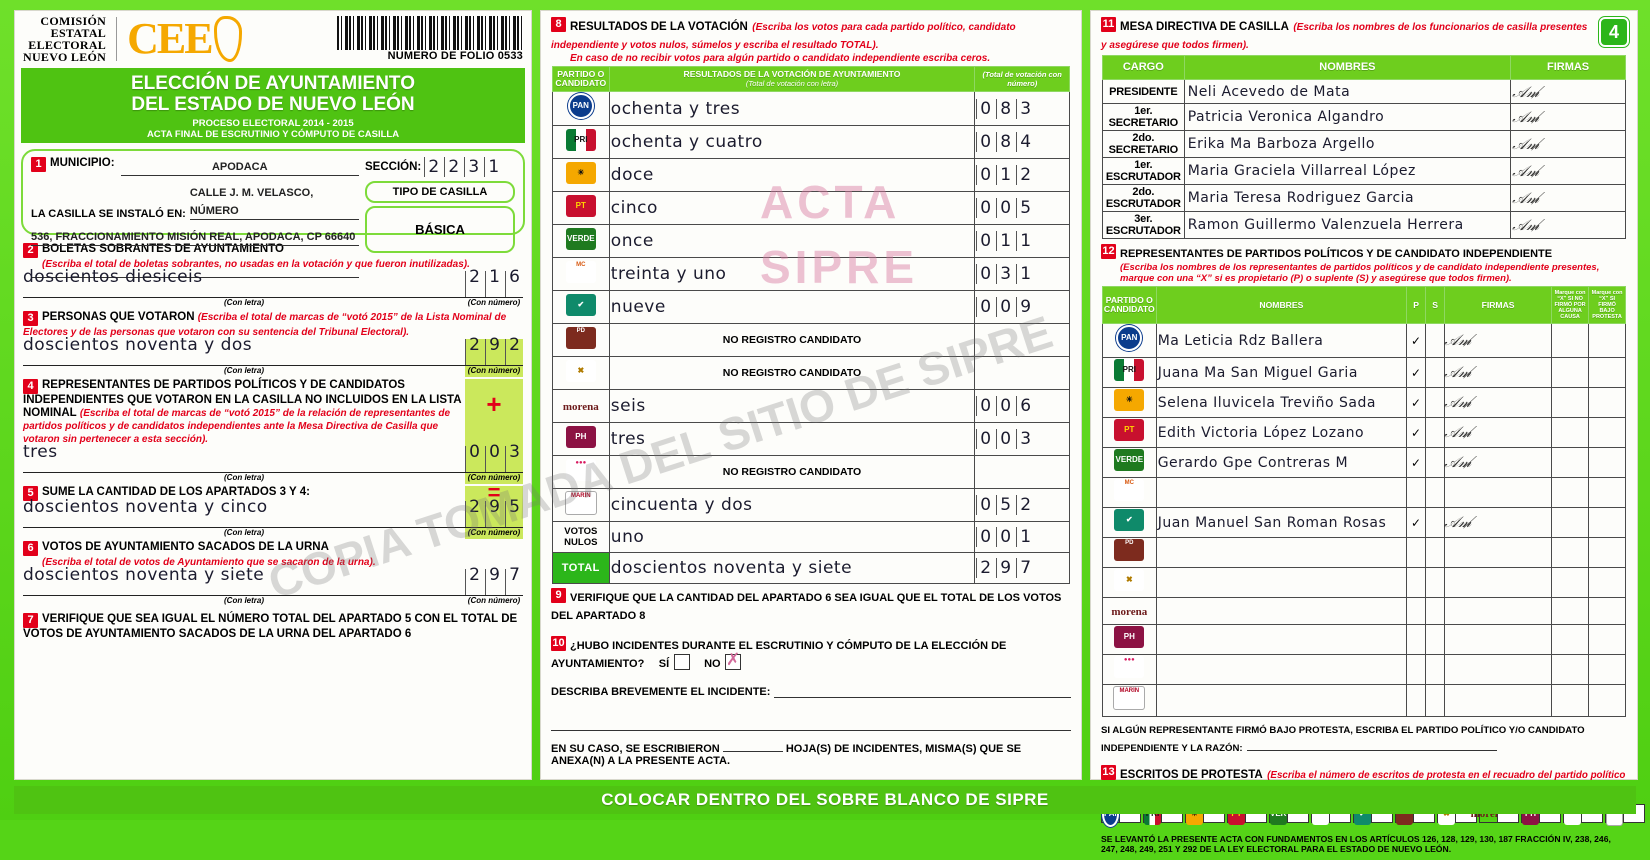 This screenshot has height=860, width=1650. Describe the element at coordinates (668, 274) in the screenshot. I see `vote-letters: treinta y uno` at that location.